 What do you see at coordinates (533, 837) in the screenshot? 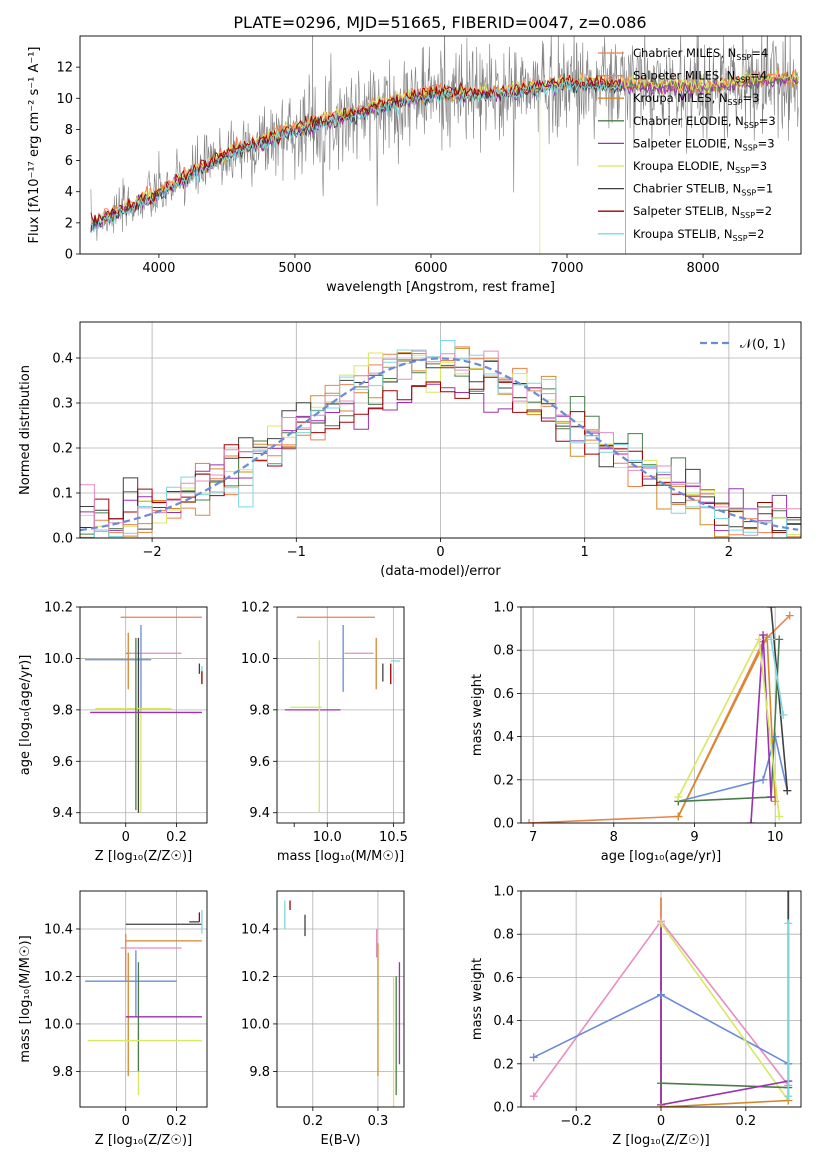
I see `x-tick-label: 7` at bounding box center [533, 837].